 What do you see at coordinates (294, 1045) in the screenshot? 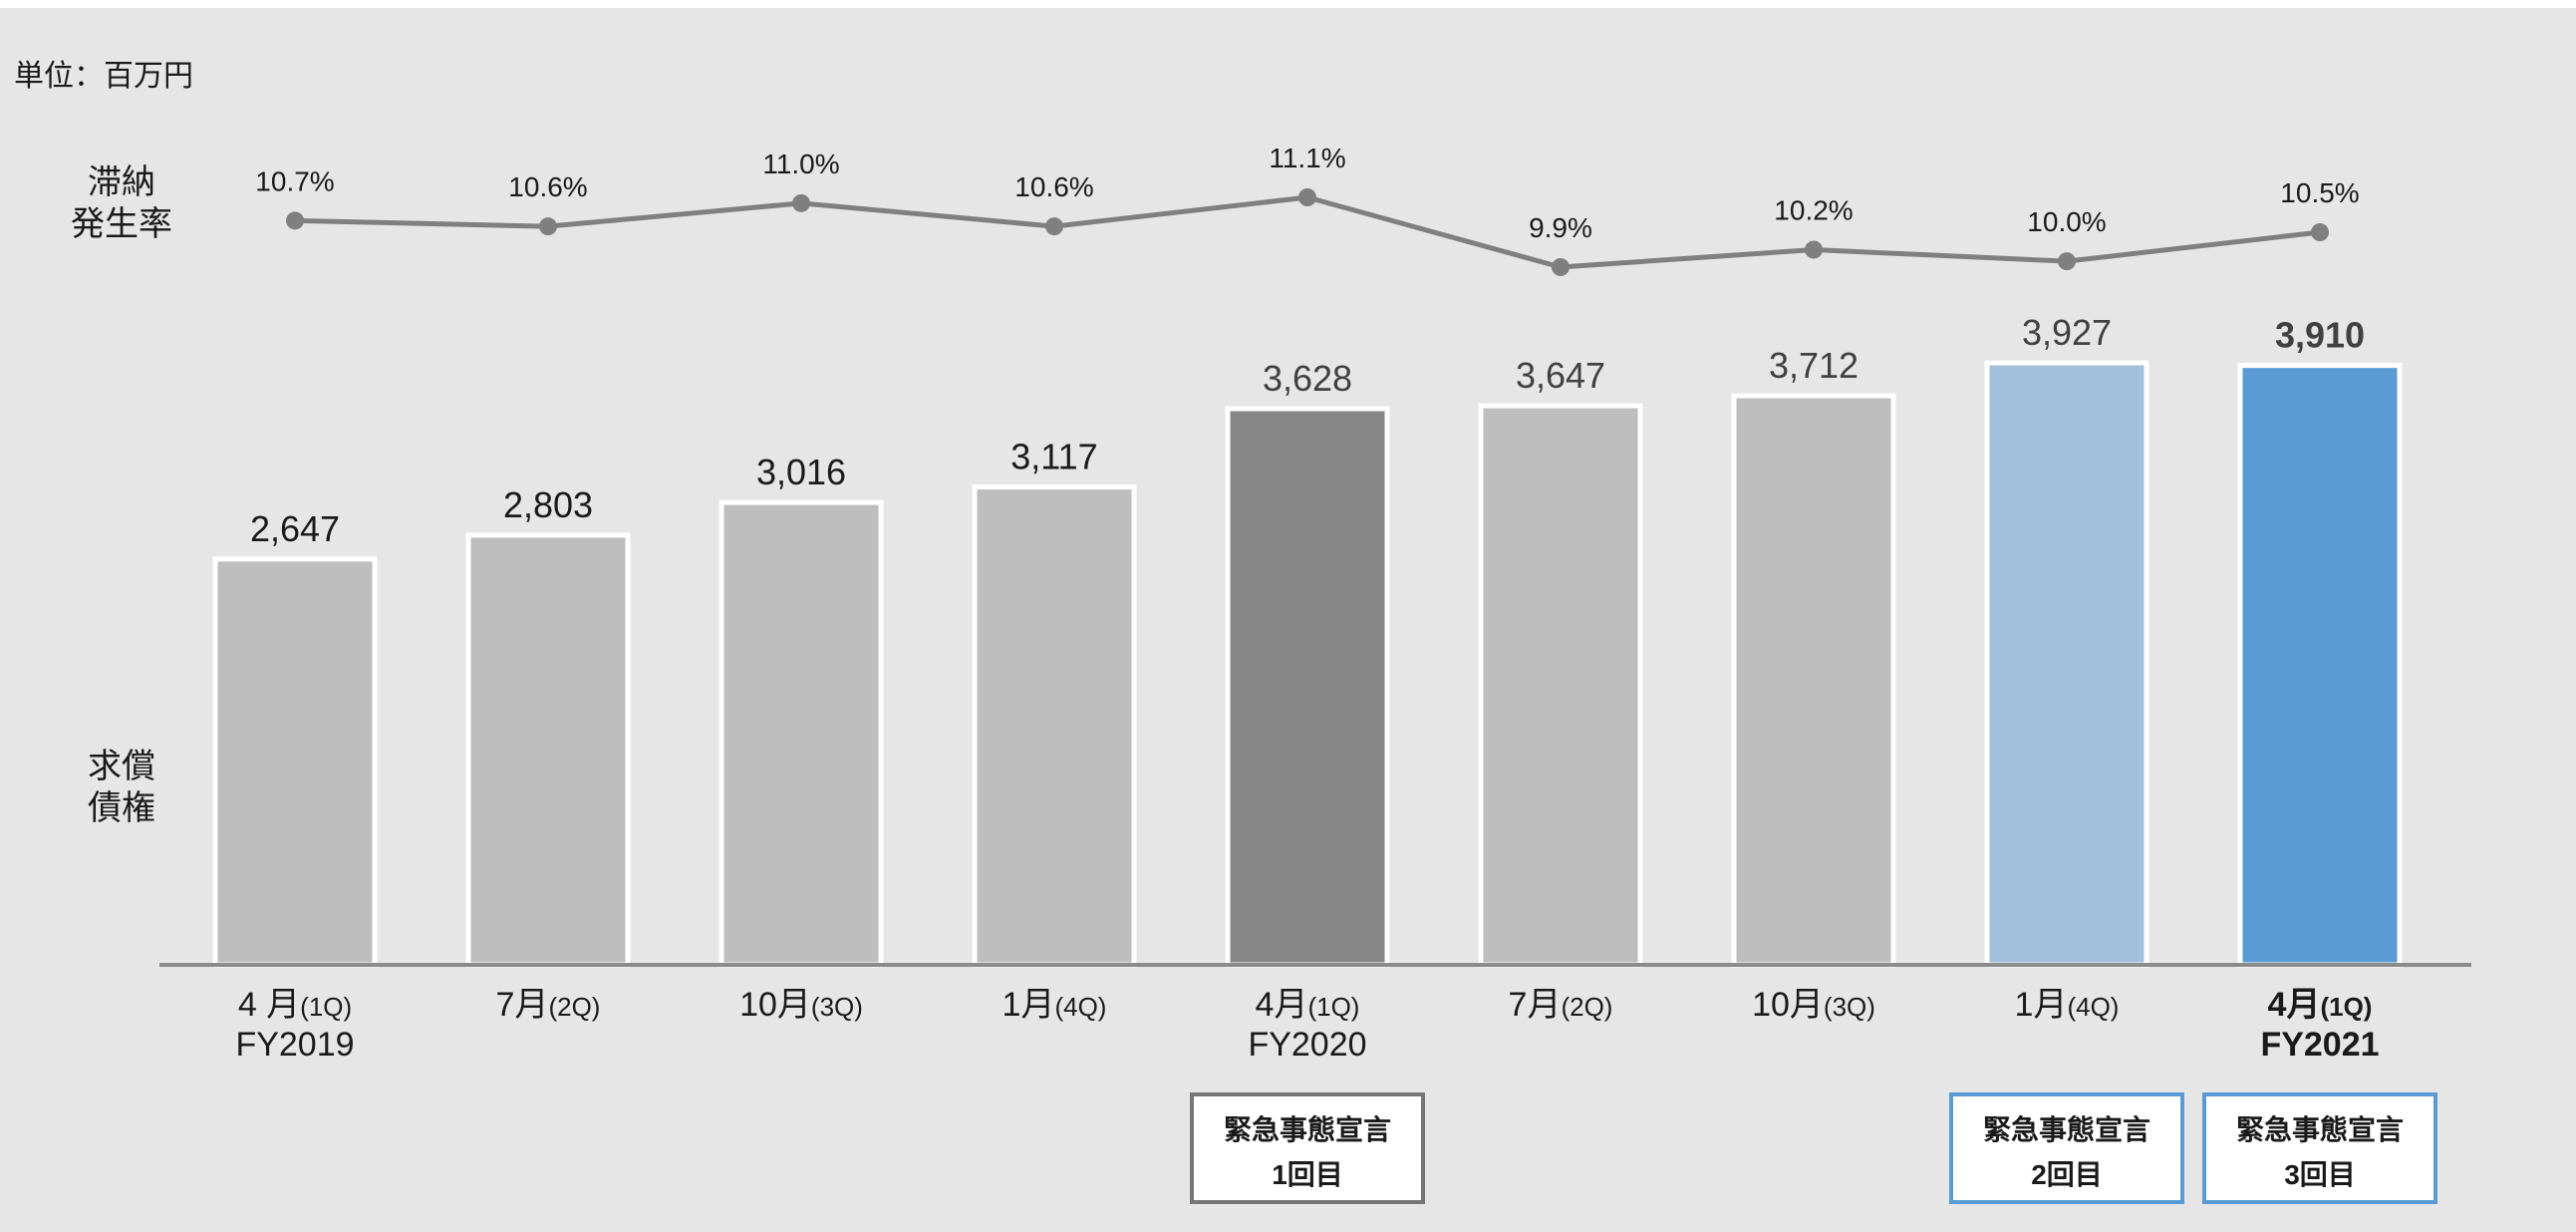
I see `fiscal-year-label: FY2019` at bounding box center [294, 1045].